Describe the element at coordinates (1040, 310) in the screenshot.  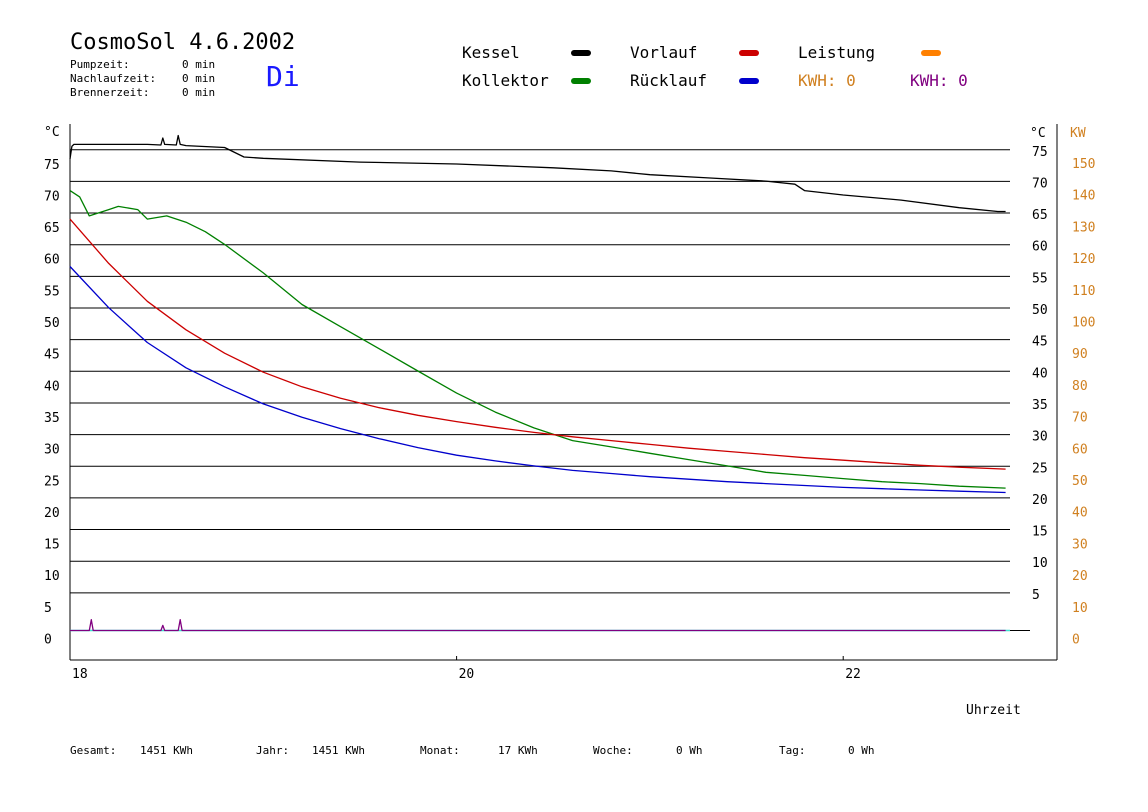
I see `y-tick-right-50: 50` at that location.